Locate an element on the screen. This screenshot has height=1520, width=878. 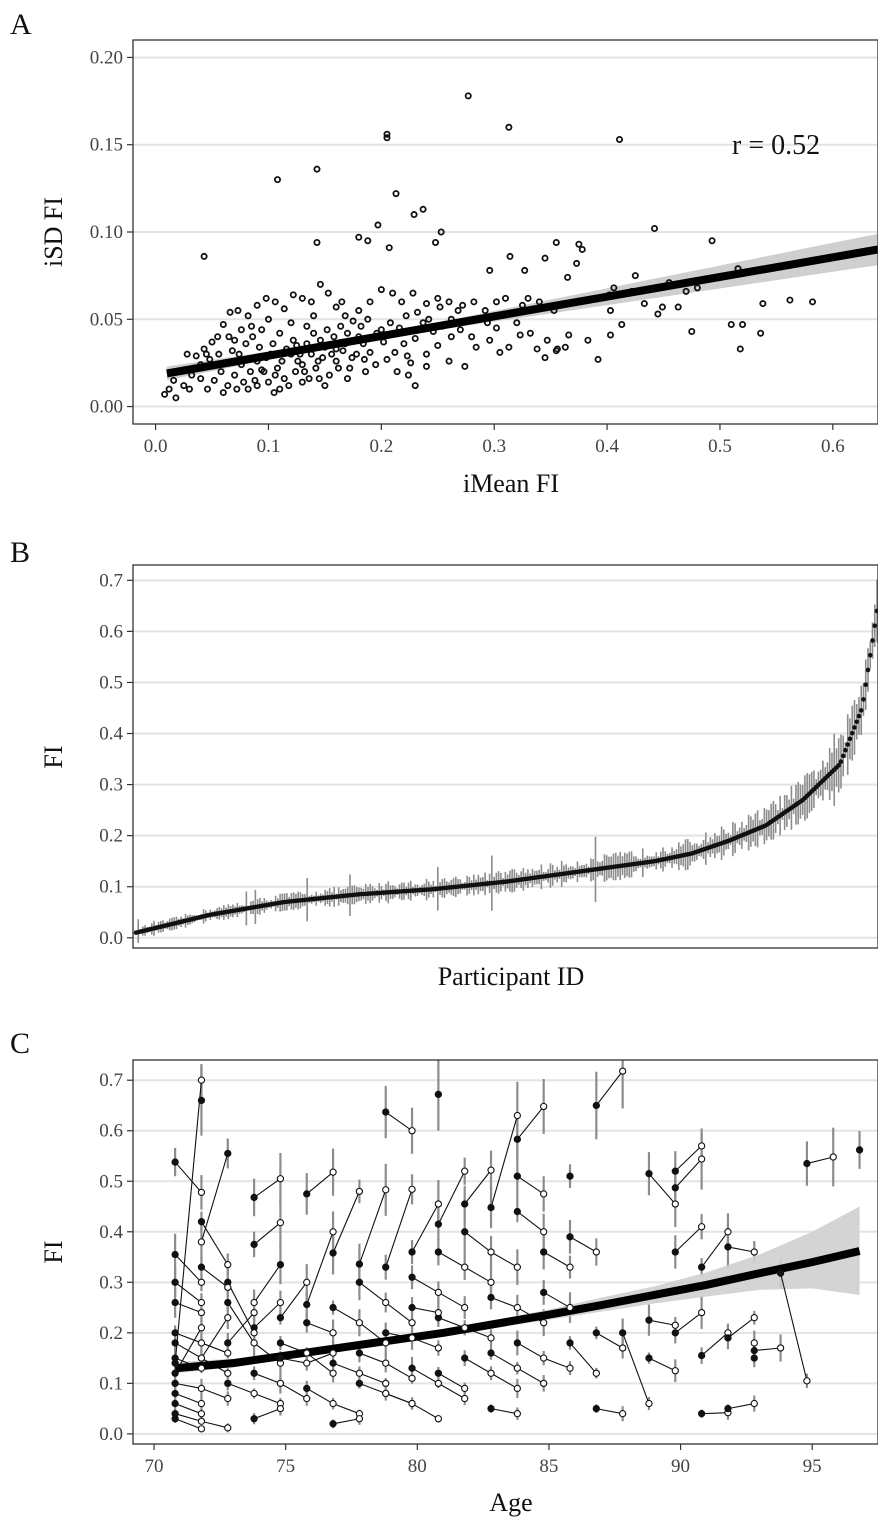
panel-c-y-tick-label: 0.4 is located at coordinates (111, 1232).